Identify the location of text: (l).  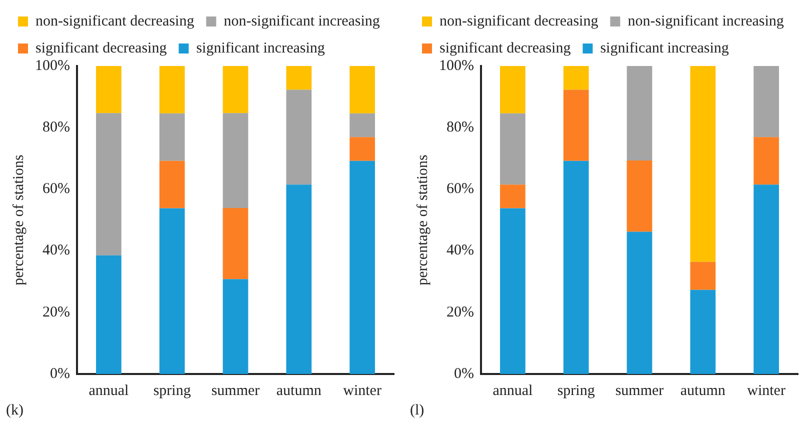
(417, 410).